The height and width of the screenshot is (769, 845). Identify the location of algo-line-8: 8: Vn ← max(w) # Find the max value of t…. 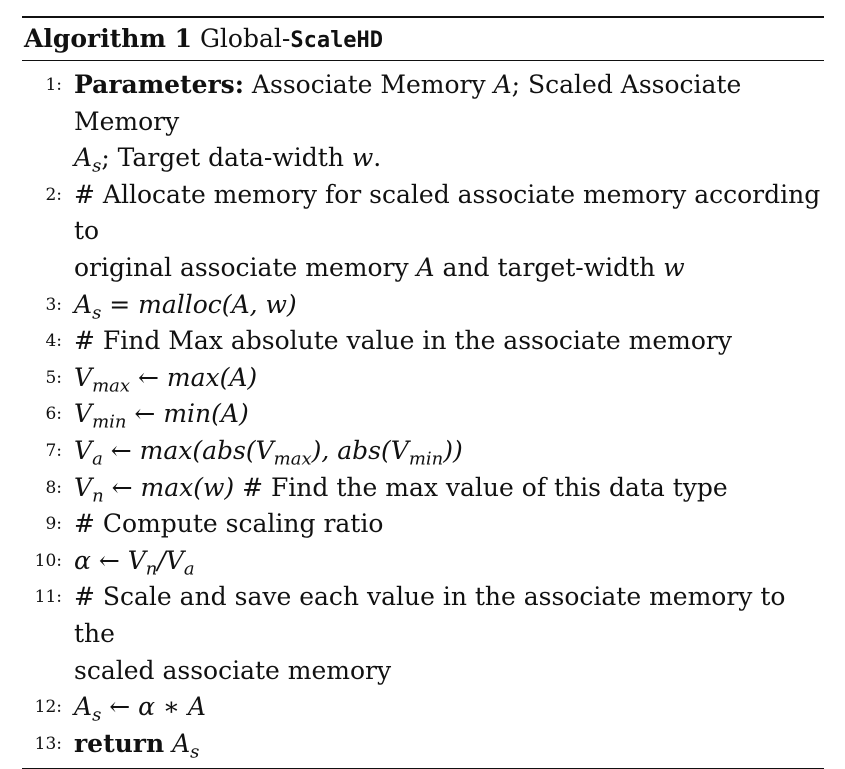
(423, 488).